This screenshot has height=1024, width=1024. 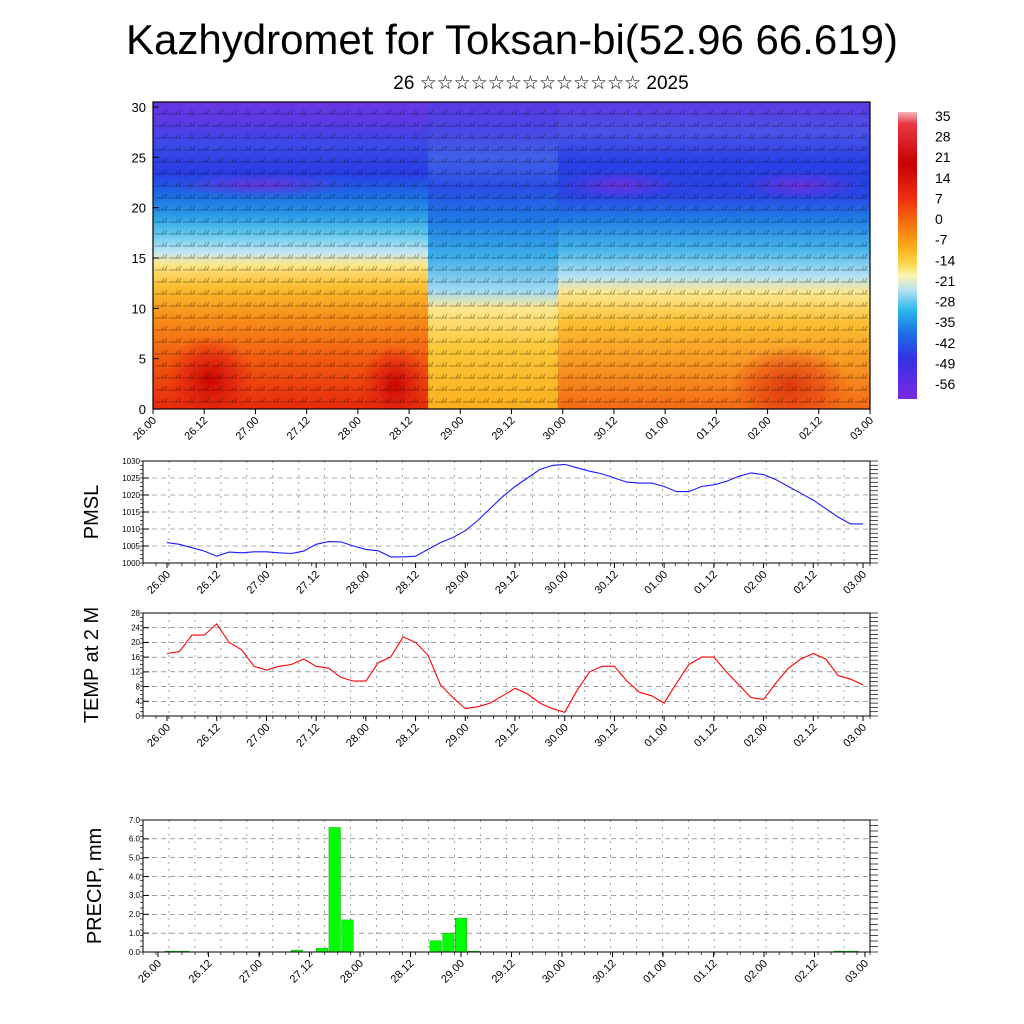 What do you see at coordinates (251, 972) in the screenshot?
I see `precip-x-tick-label: 27.00` at bounding box center [251, 972].